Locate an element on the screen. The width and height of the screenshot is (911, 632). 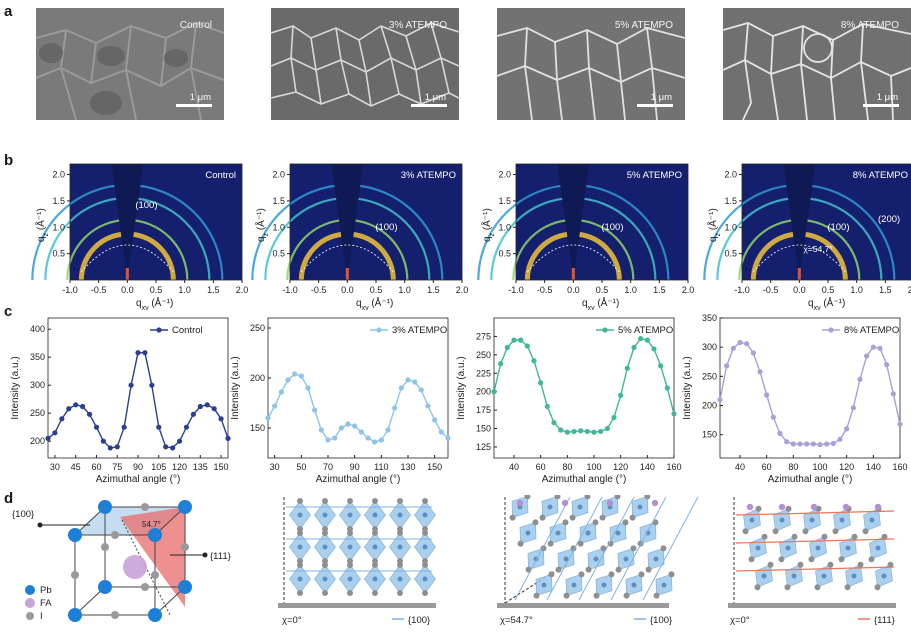
face-111-label: {111} is located at coordinates (220, 556).